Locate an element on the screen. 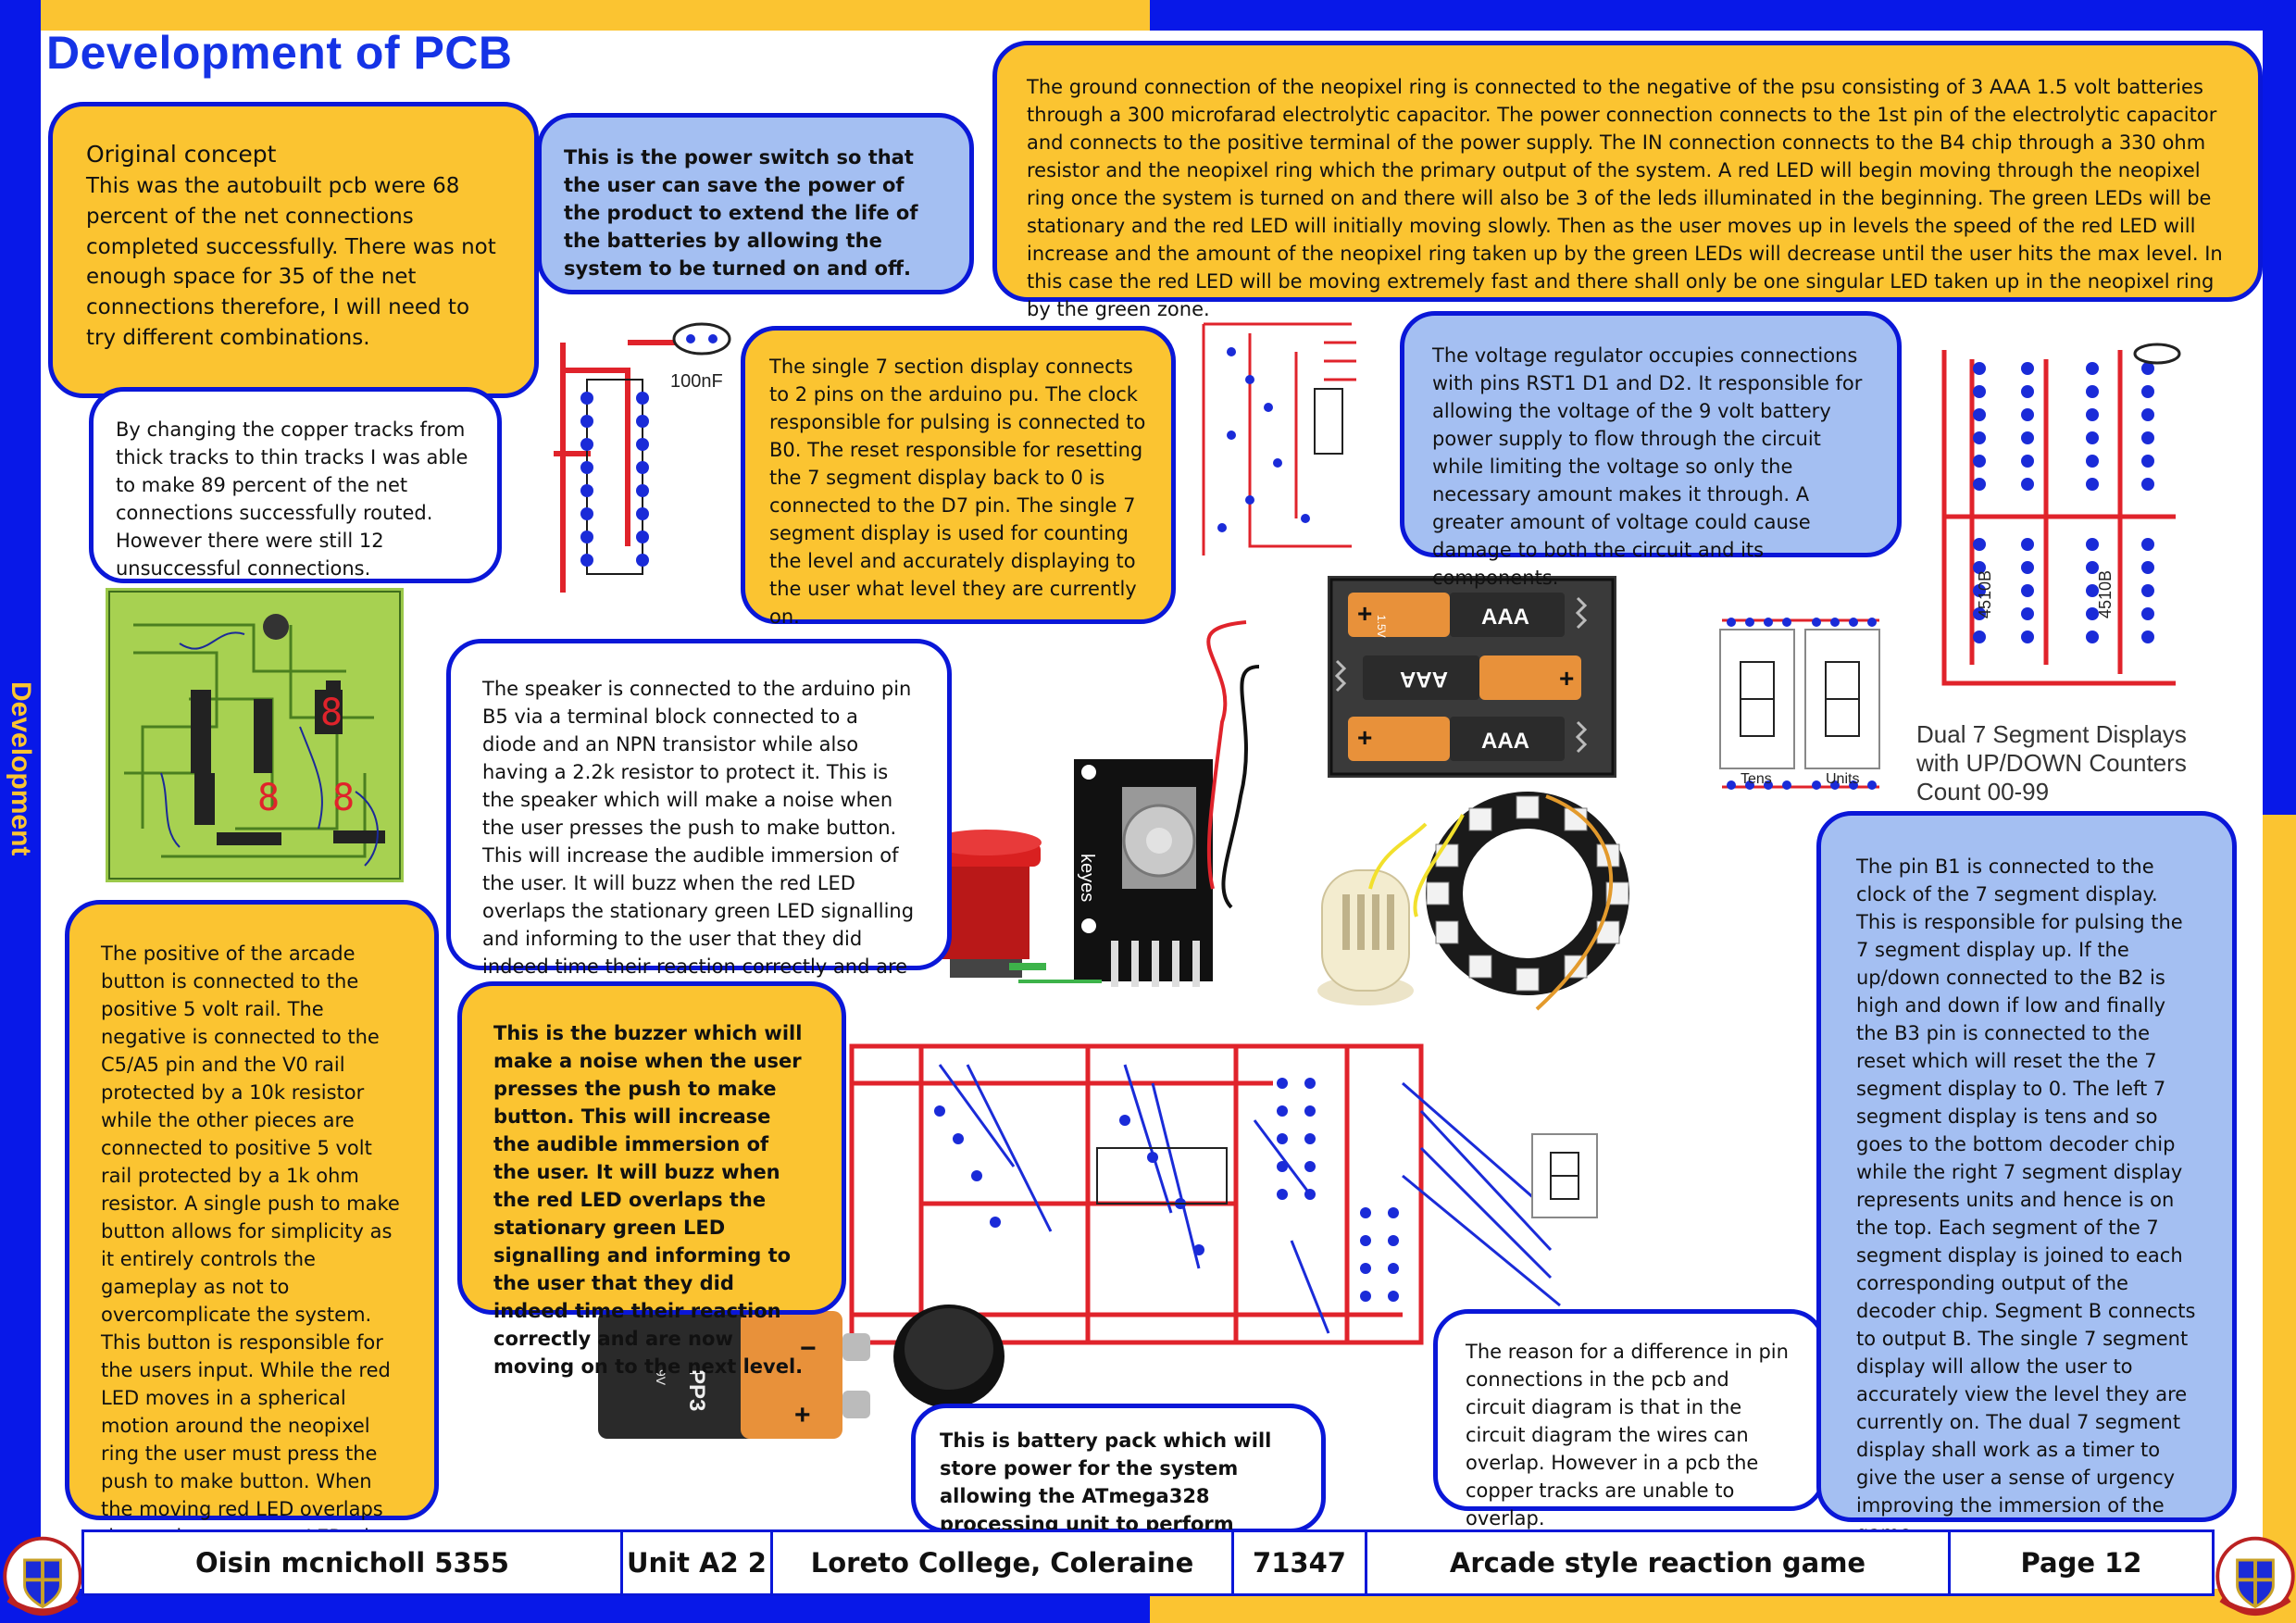 The image size is (2296, 1623). aaa-battery-pack-image: AAA 1.5V + AAA + AAA + is located at coordinates (1472, 677).